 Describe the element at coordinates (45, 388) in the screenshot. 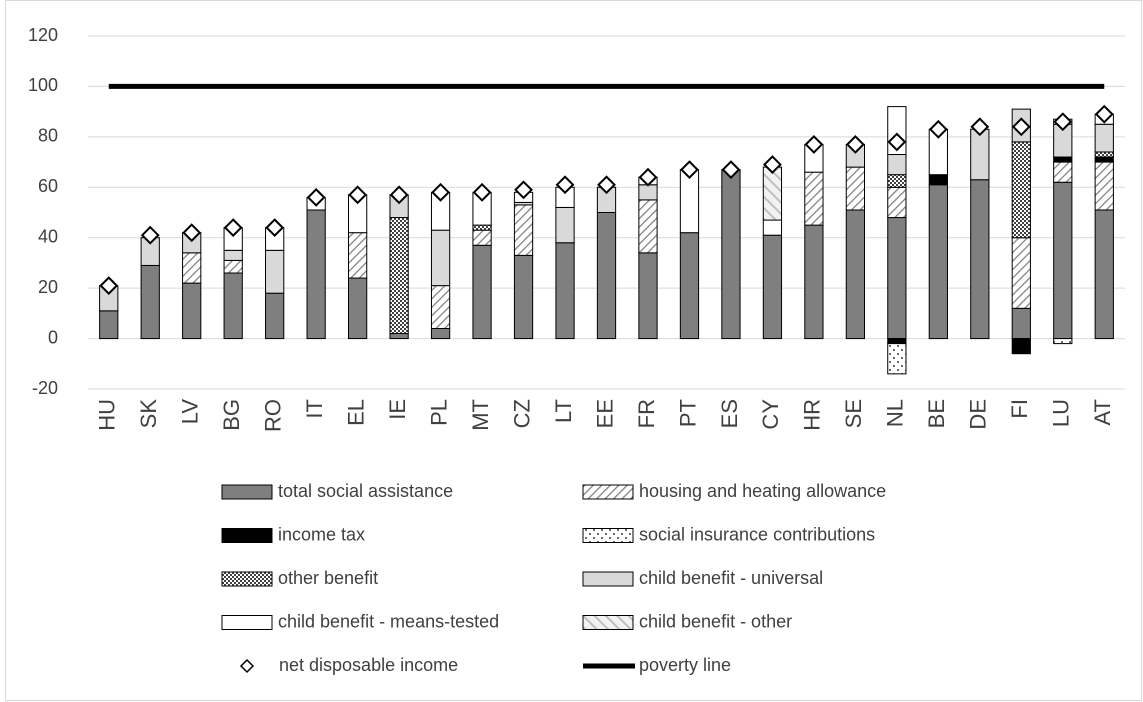

I see `y-tick-label: -20` at that location.